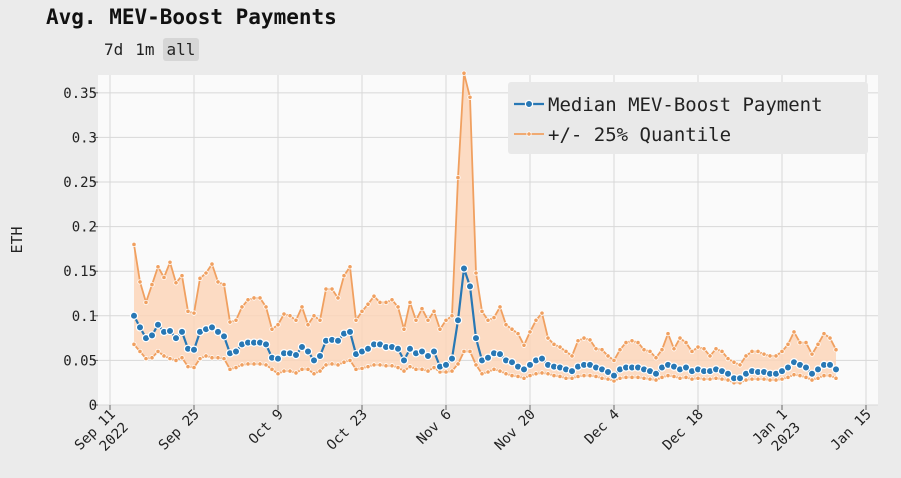  I want to click on y-tick-label: 0.15, so click(80, 272).